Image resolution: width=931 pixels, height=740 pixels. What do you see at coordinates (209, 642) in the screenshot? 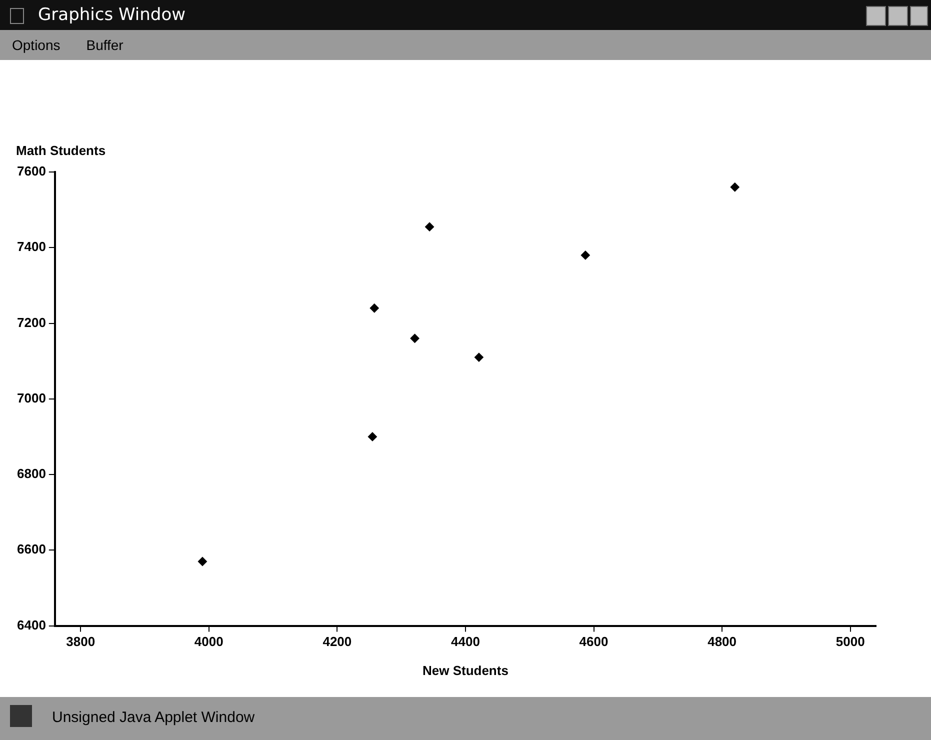
I see `x-tick-label: 4000` at bounding box center [209, 642].